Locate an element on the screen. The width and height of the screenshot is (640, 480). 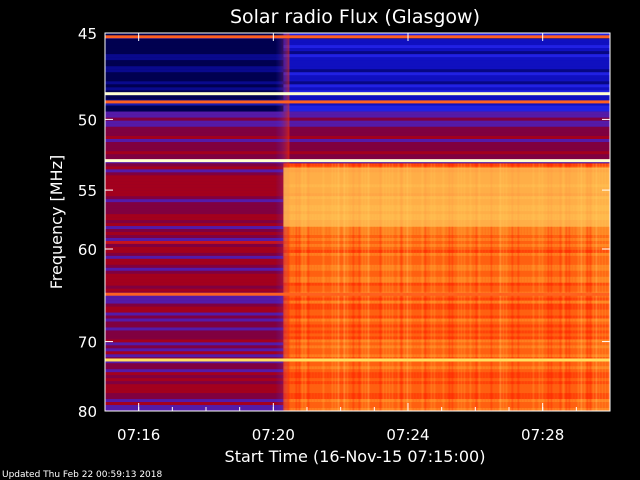
x-tick-label: 07:20 is located at coordinates (273, 435).